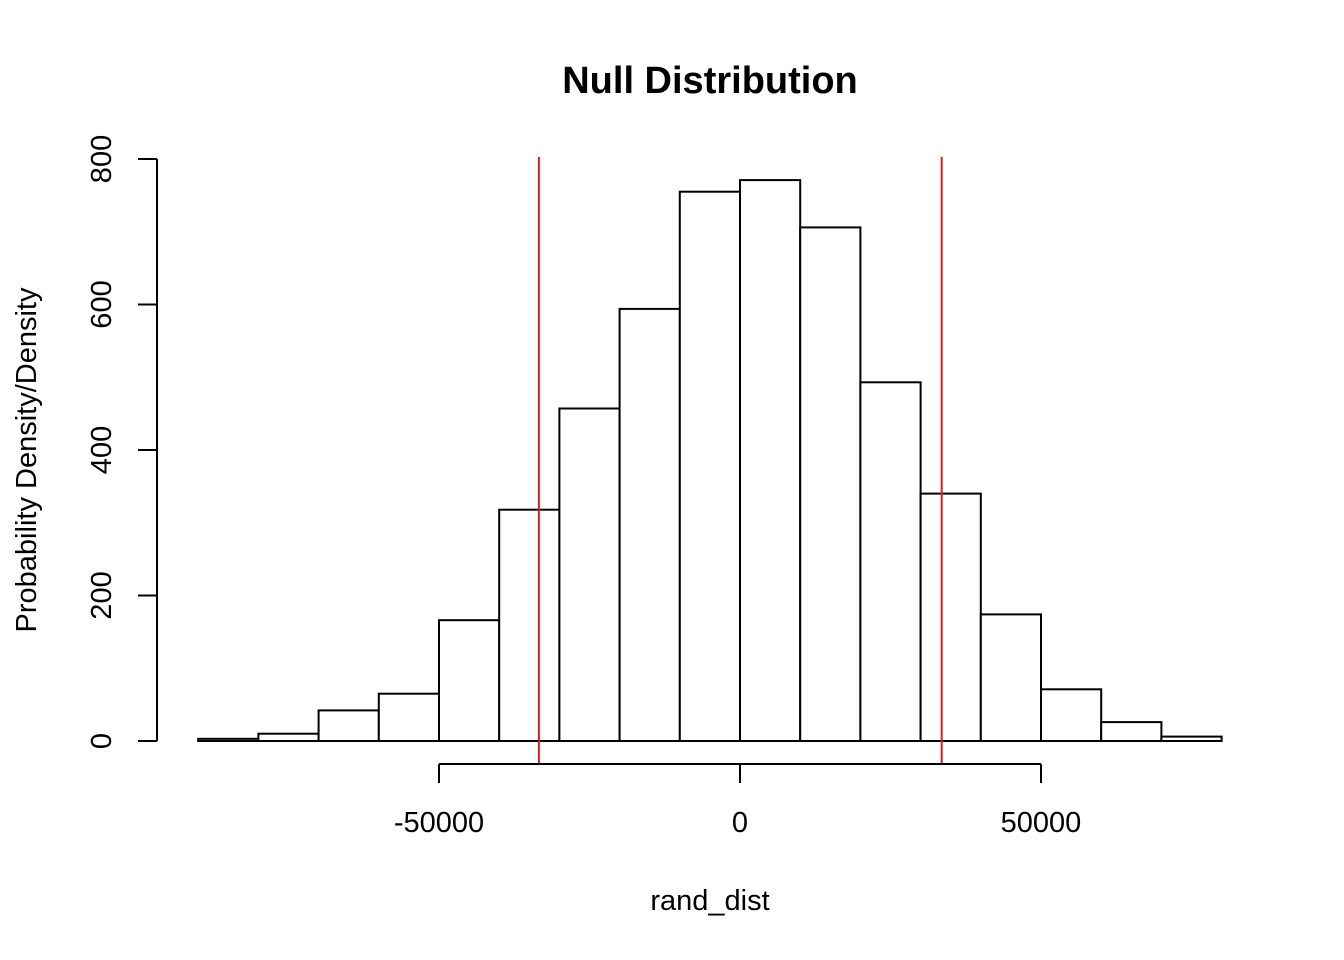 This screenshot has height=960, width=1344. I want to click on y-tick-label-0: 0, so click(102, 741).